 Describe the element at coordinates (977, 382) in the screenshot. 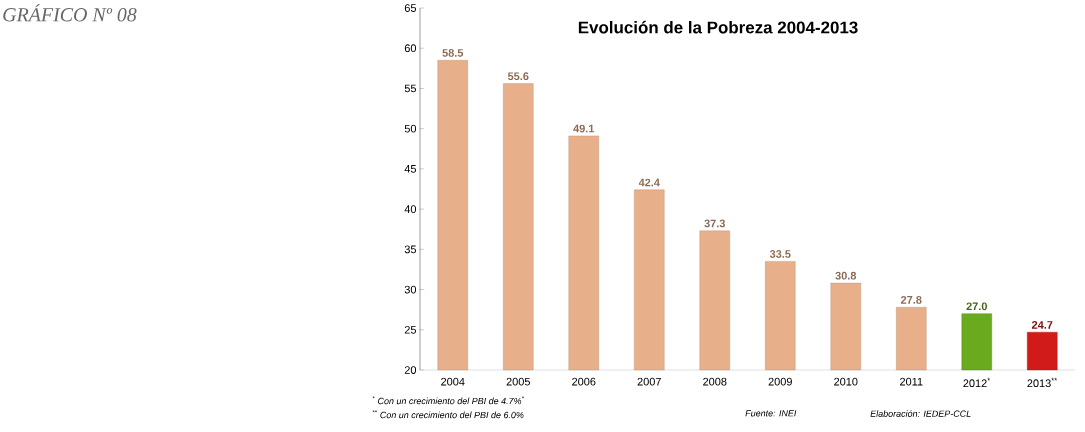

I see `x-tick-label: 2012$^{*}$` at that location.